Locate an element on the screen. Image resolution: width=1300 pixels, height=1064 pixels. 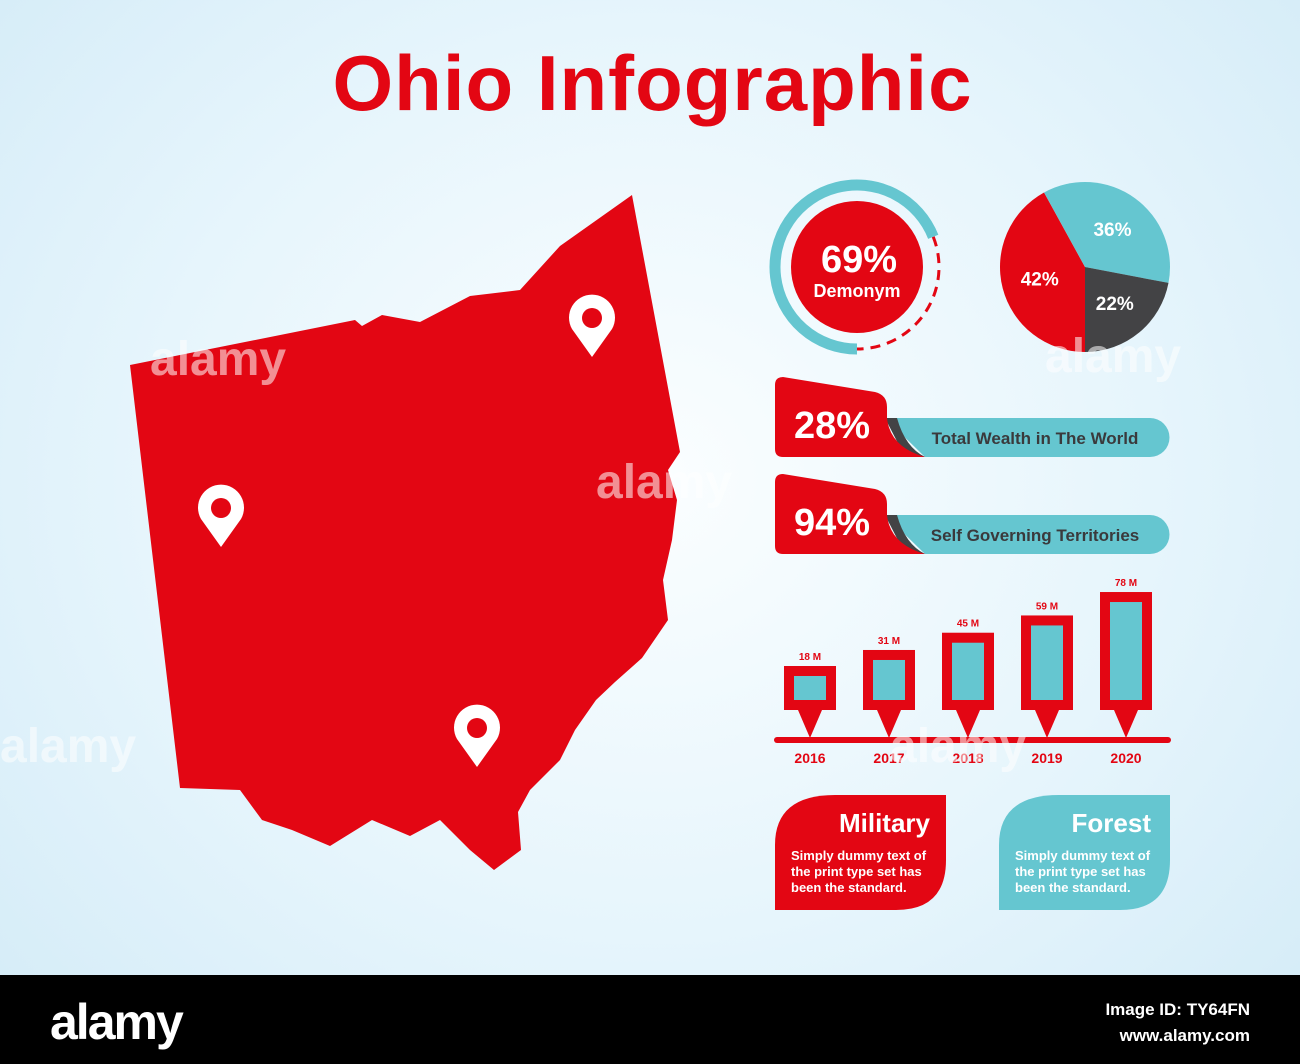
ring-stat: 69% Demonym is located at coordinates (855, 267).